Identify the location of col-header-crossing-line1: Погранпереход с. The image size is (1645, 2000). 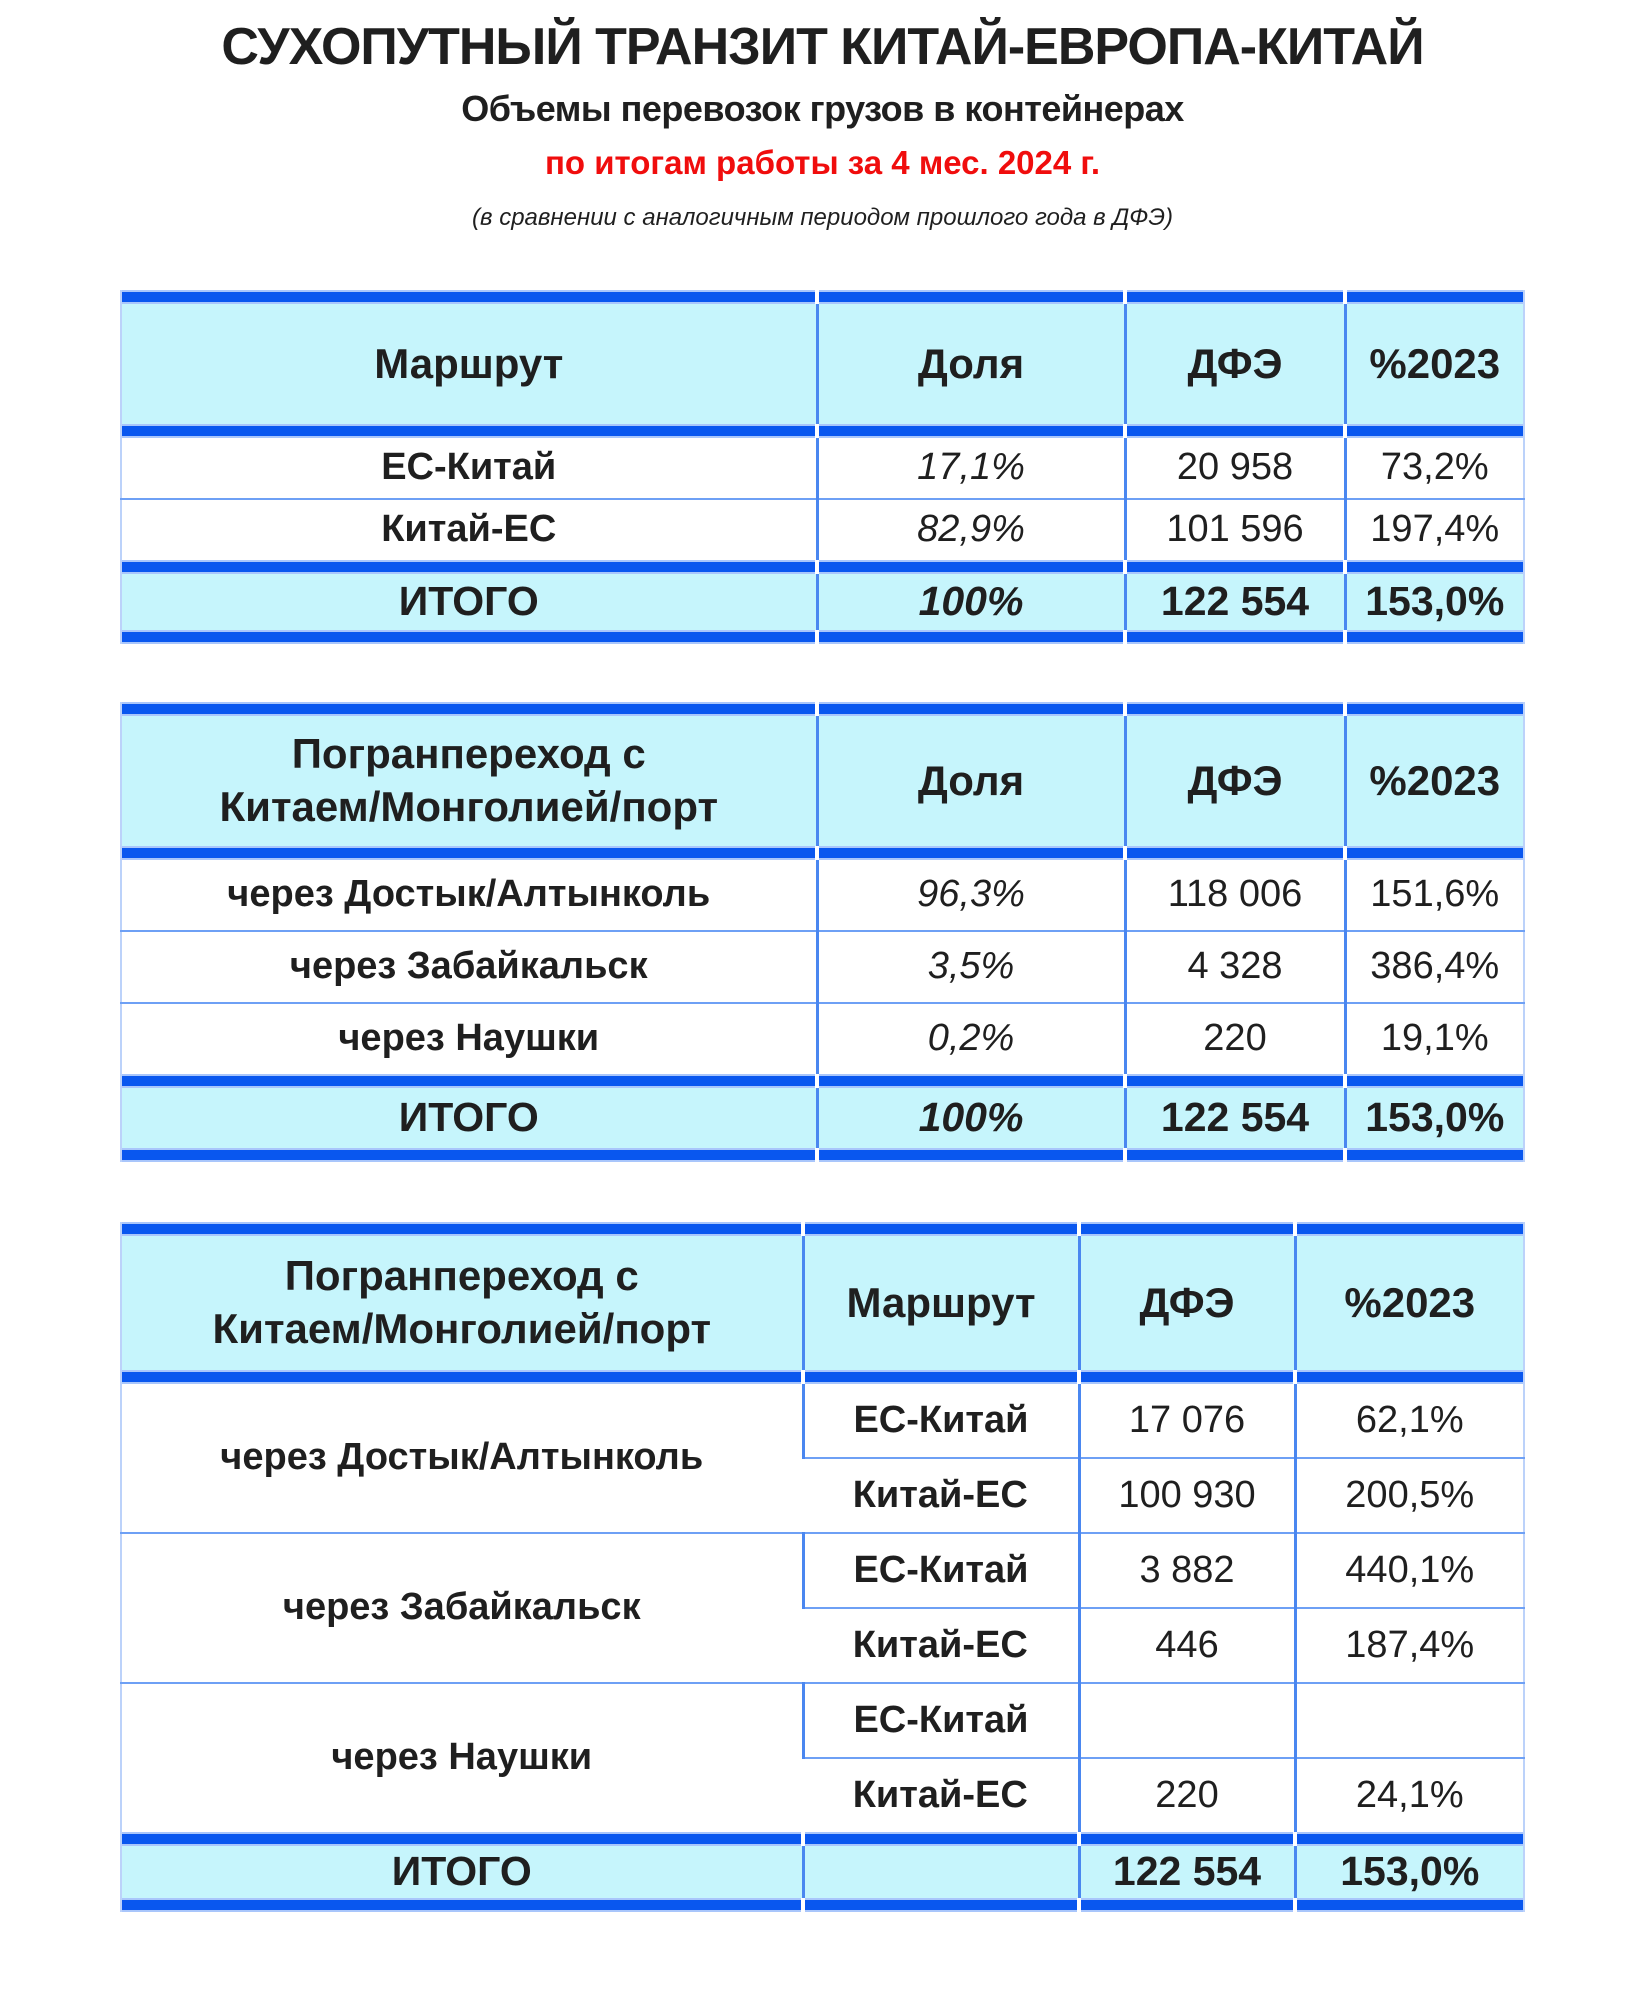
(468, 754).